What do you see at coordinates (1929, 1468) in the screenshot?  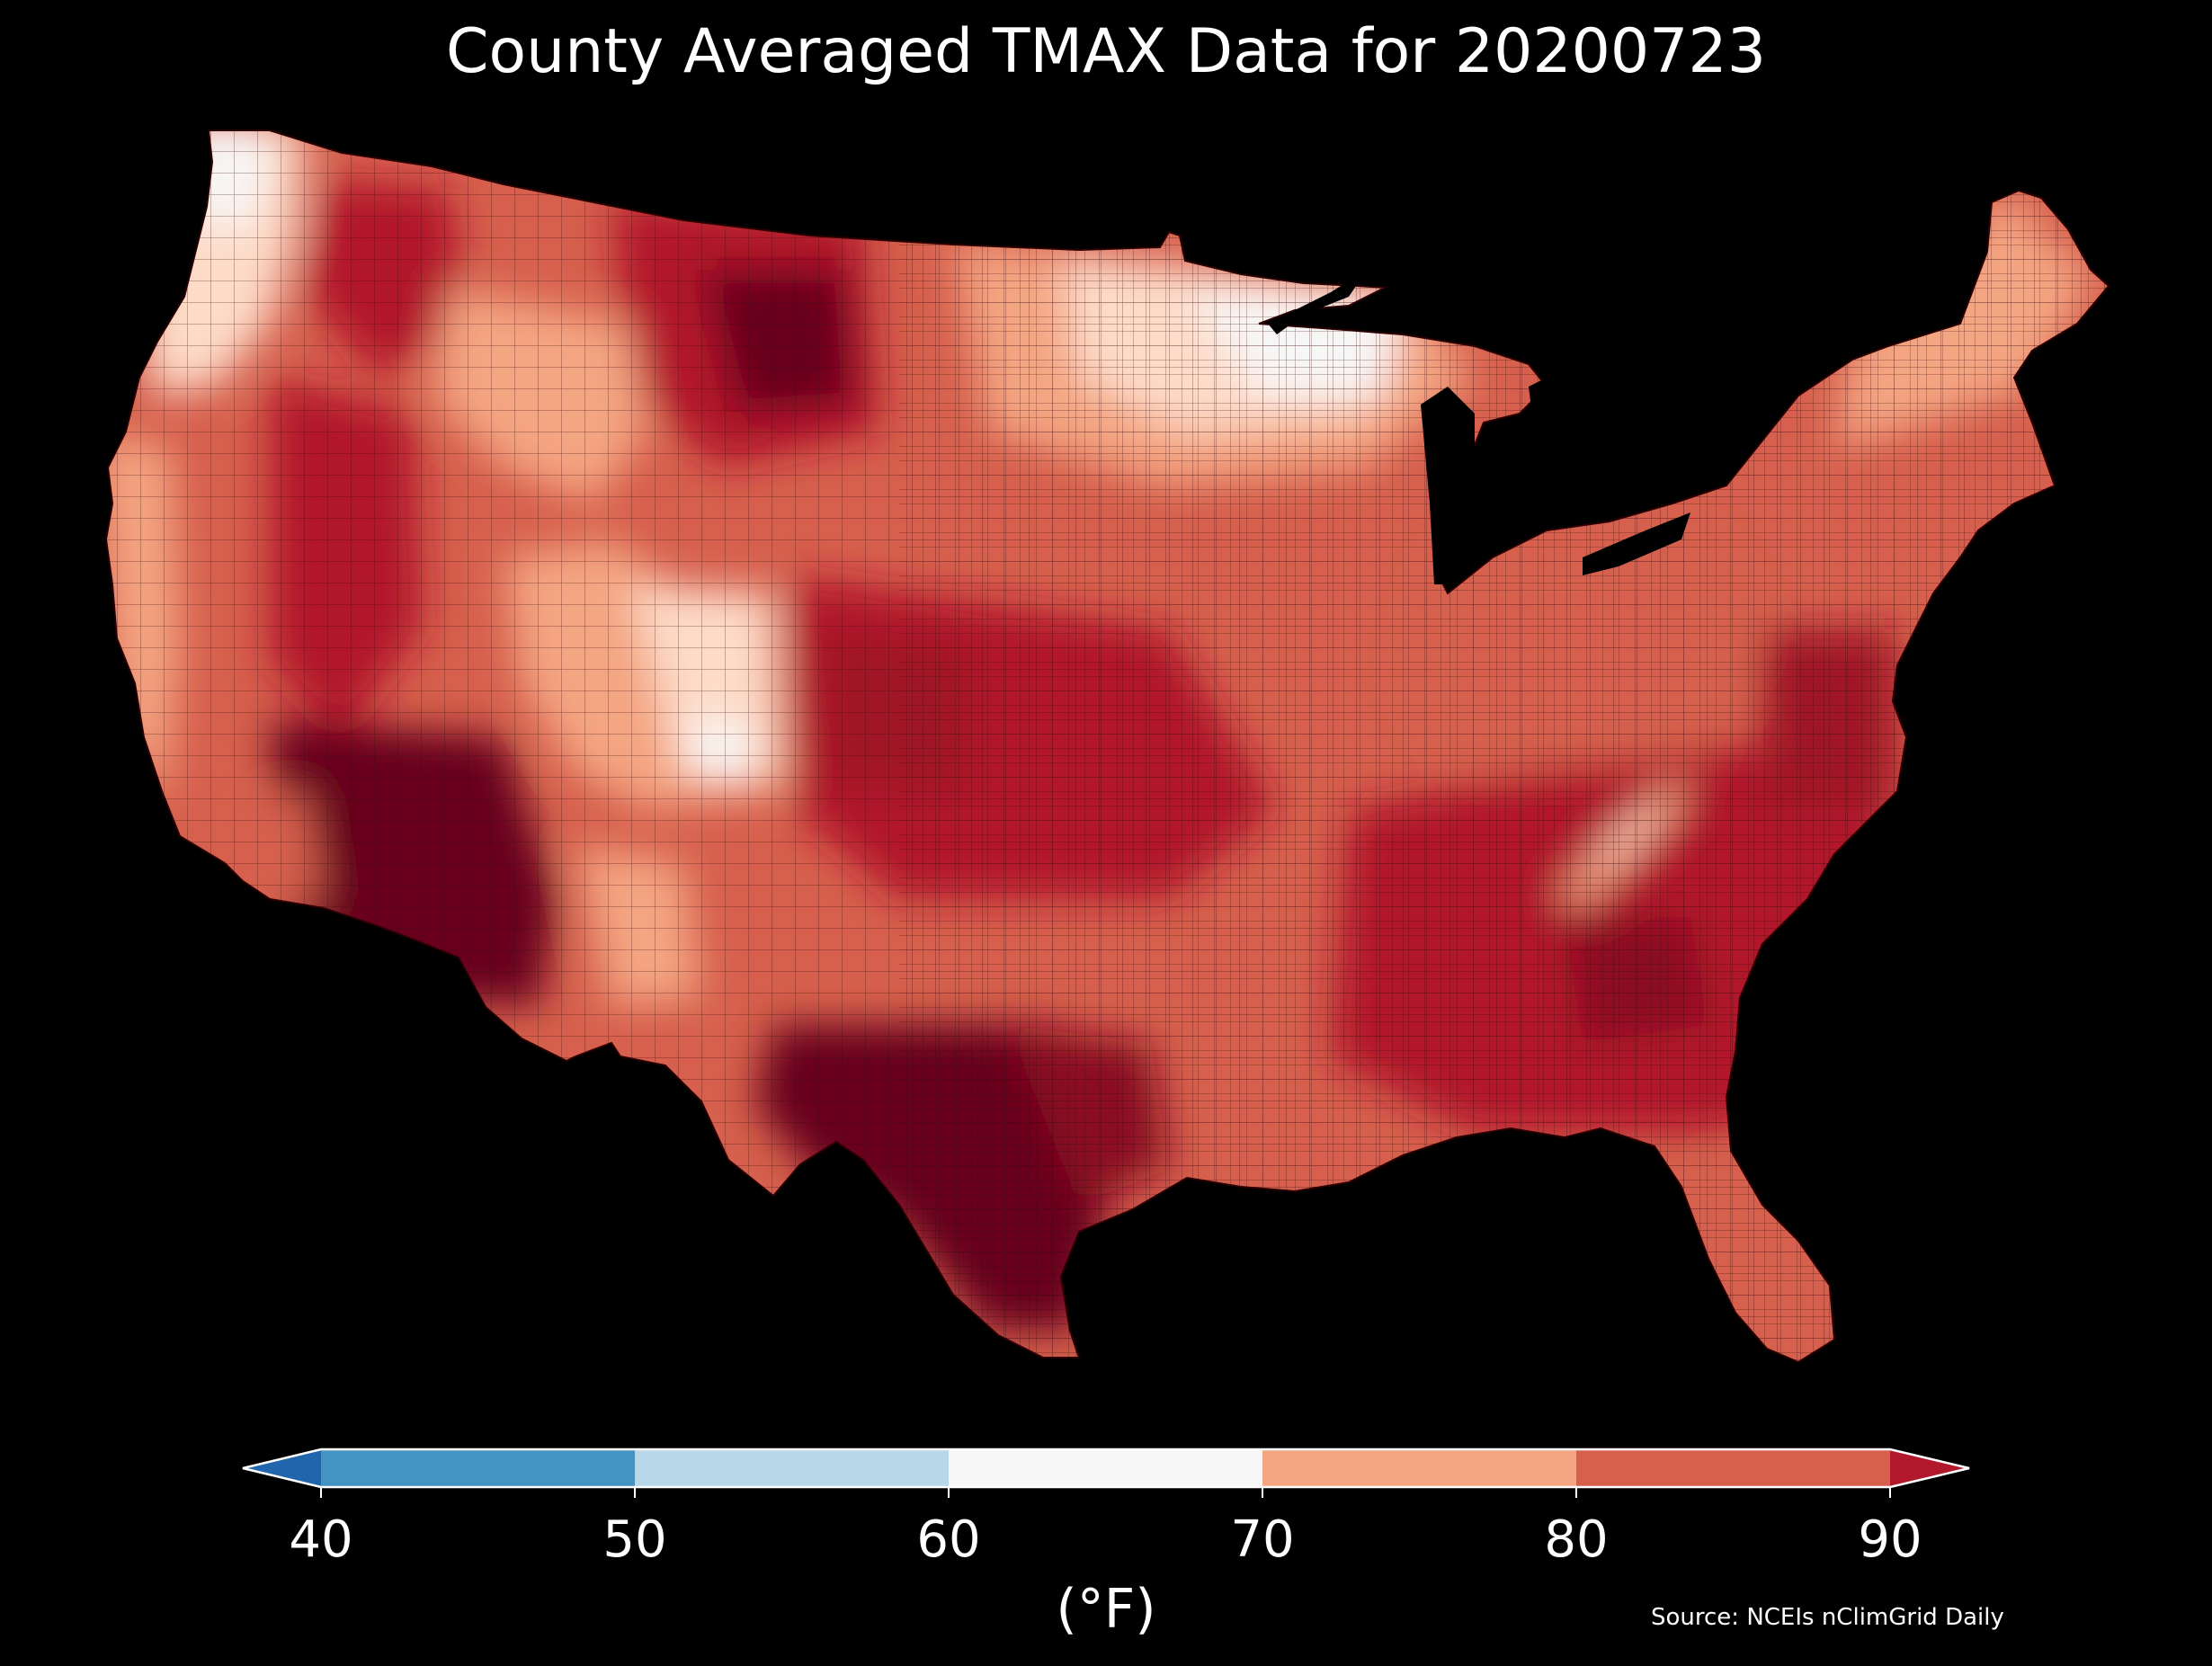 I see `colorbar-extend-max` at bounding box center [1929, 1468].